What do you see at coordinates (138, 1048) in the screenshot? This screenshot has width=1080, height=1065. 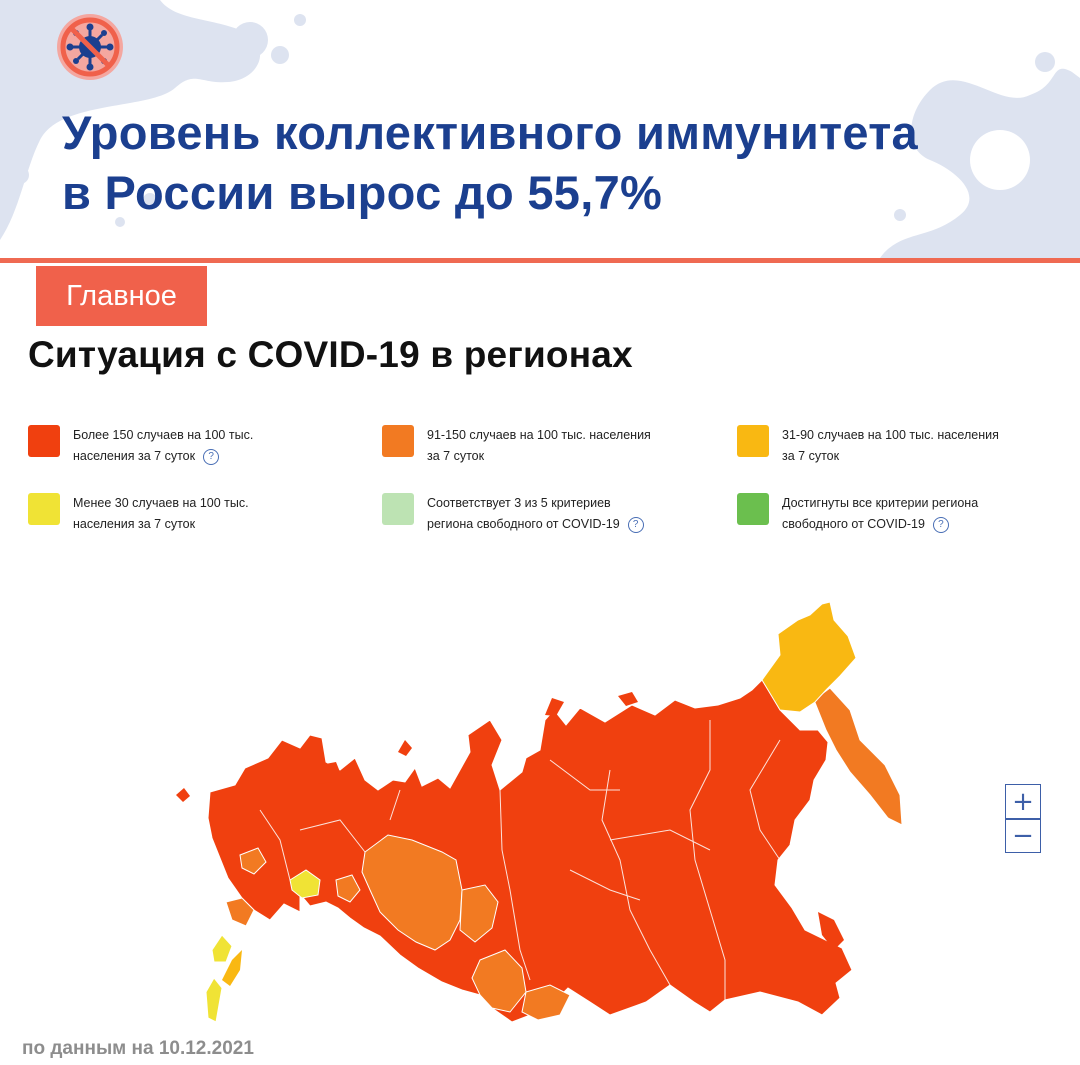 I see `data-date-footnote: по данным на 10.12.2021` at bounding box center [138, 1048].